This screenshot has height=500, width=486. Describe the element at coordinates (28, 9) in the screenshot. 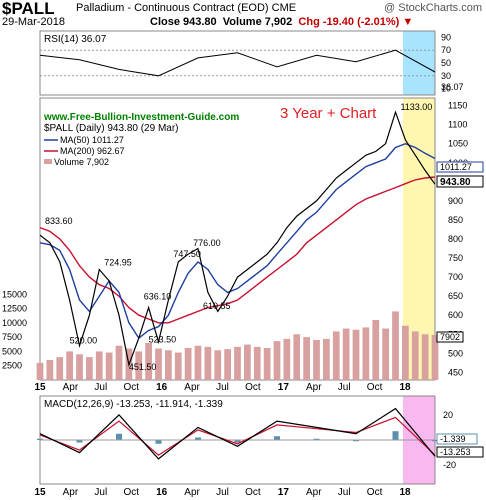

I see `symbol-title: $PALL` at that location.